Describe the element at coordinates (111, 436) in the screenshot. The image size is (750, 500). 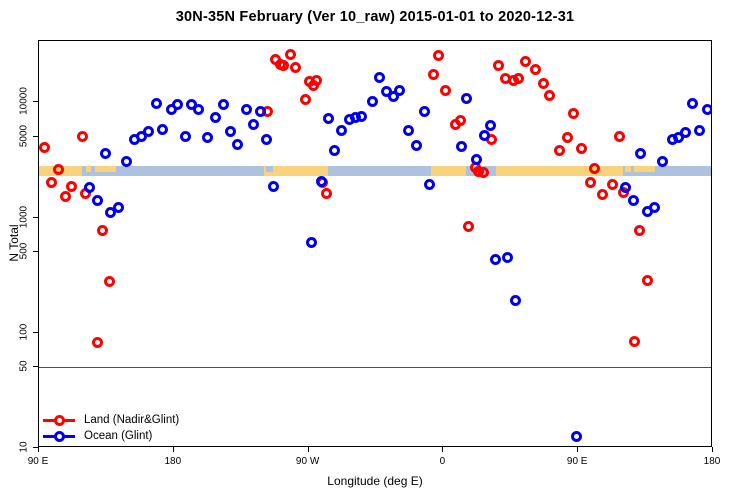
I see `legend-item-ocean: Ocean (Glint)` at that location.